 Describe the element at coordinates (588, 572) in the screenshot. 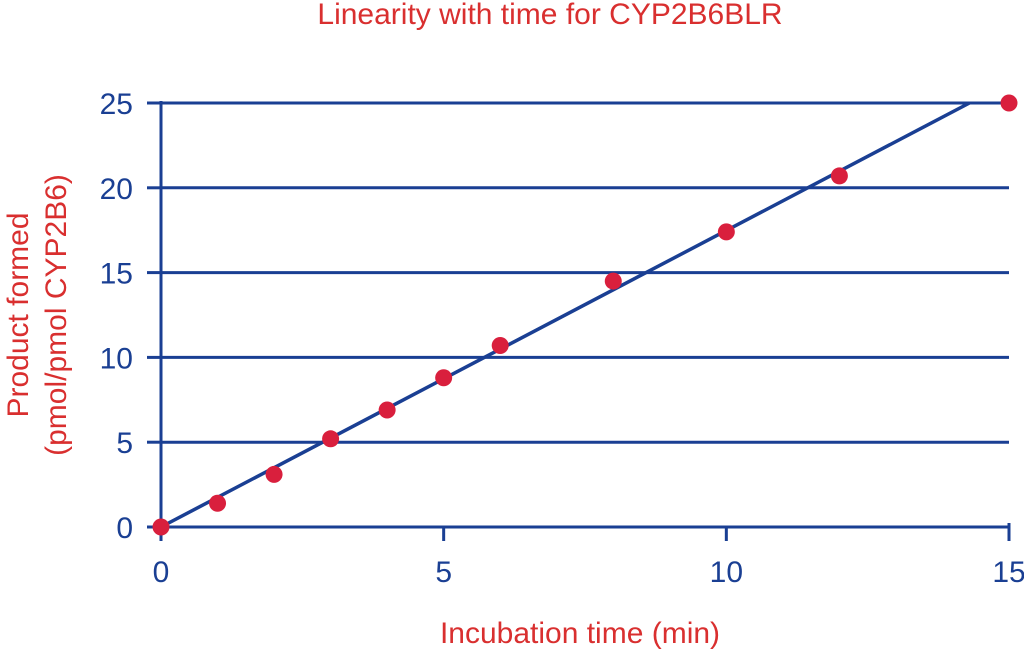

I see `x-tick-labels: 0 5 10 15` at that location.